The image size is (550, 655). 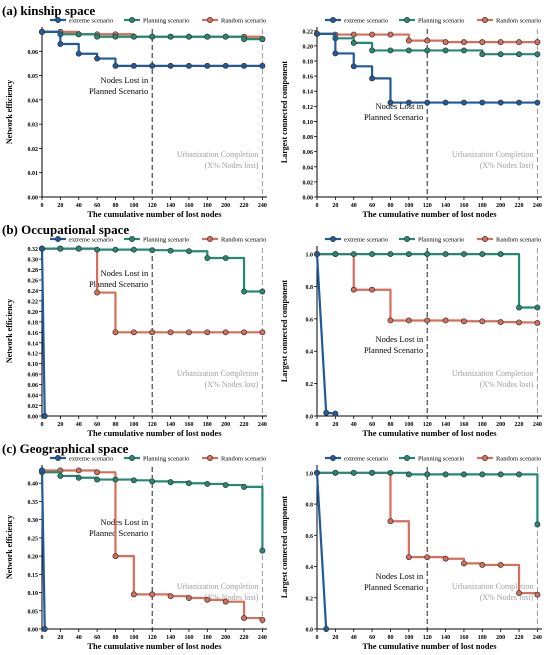 I want to click on x-tick-label: 60, so click(x=97, y=425).